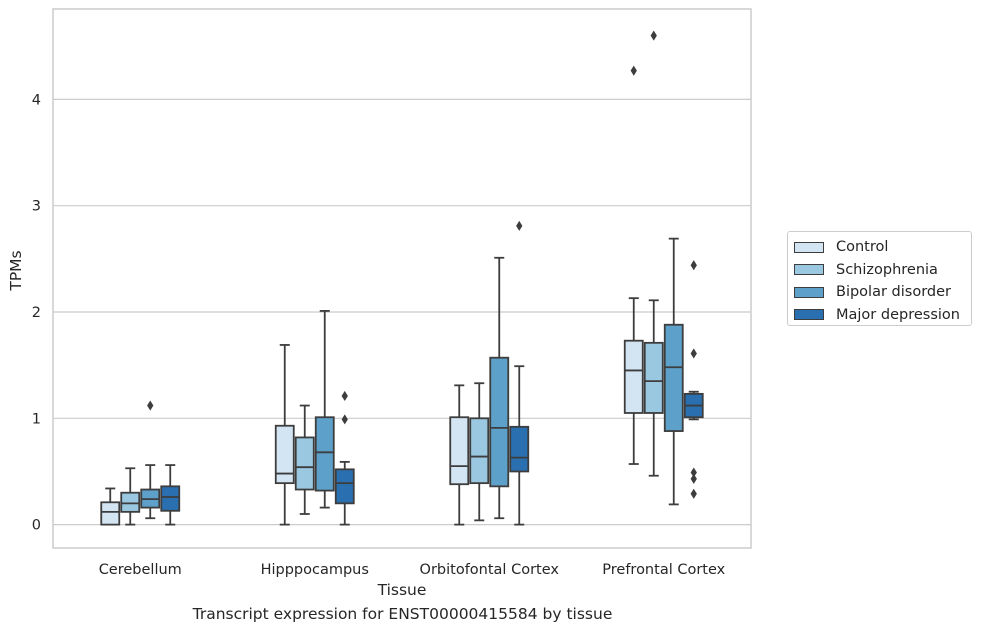 Image resolution: width=983 pixels, height=634 pixels. Describe the element at coordinates (887, 269) in the screenshot. I see `legend-label-1: Schizophrenia` at that location.